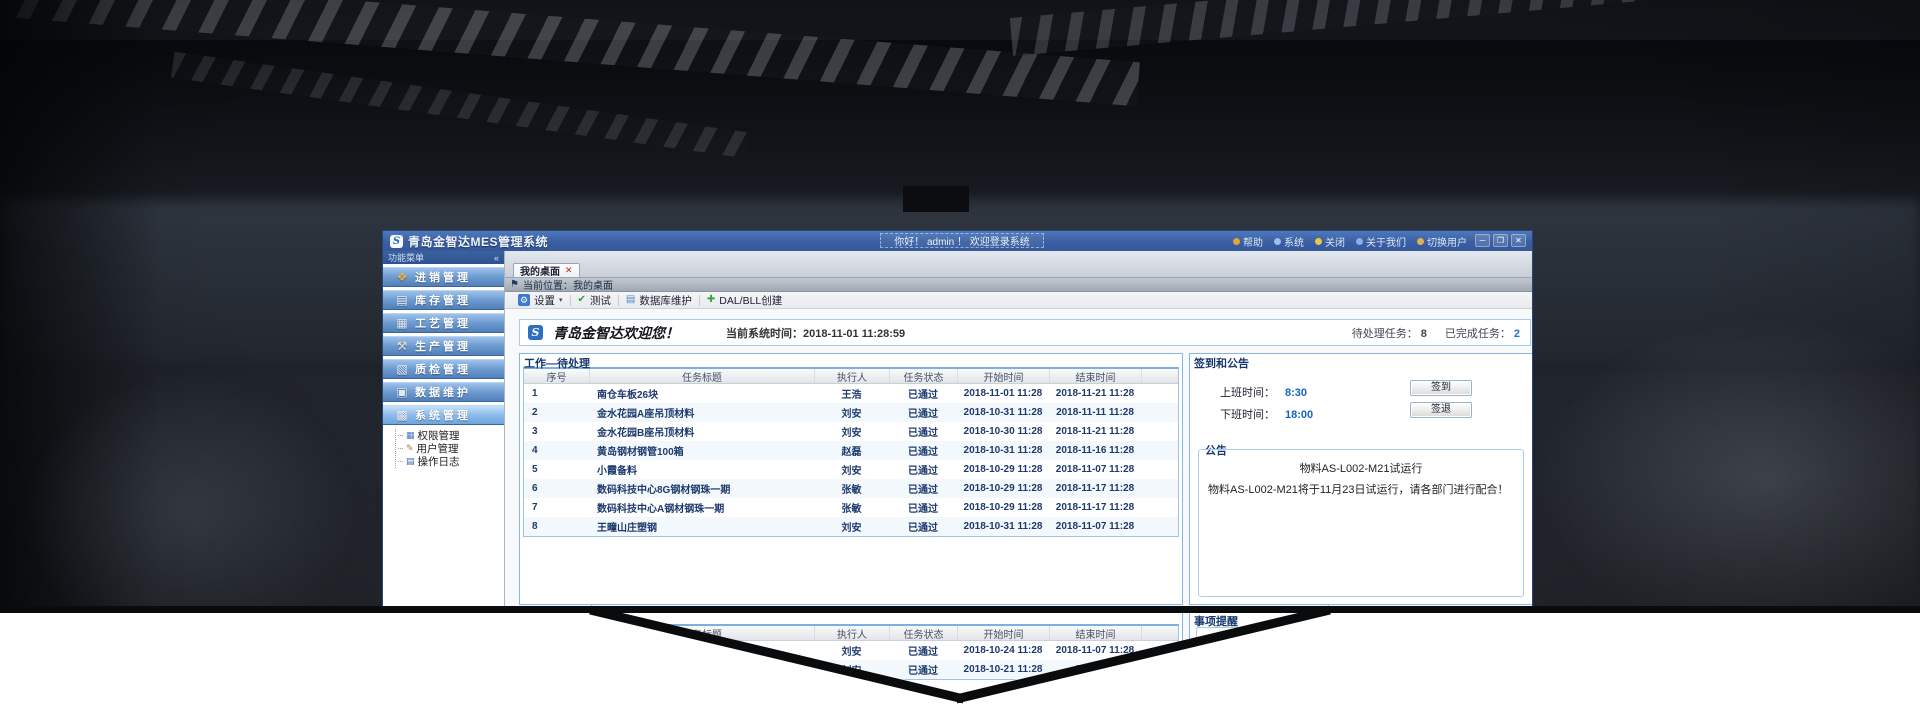 This screenshot has height=707, width=1920. Describe the element at coordinates (1442, 241) in the screenshot. I see `menu-item-switch-user: 切换用户` at that location.